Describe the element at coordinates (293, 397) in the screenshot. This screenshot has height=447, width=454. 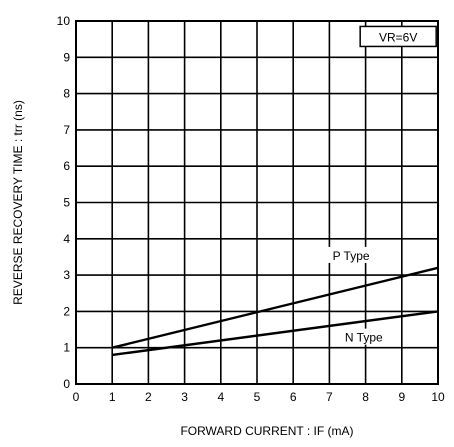
I see `x-tick-label: 6` at that location.